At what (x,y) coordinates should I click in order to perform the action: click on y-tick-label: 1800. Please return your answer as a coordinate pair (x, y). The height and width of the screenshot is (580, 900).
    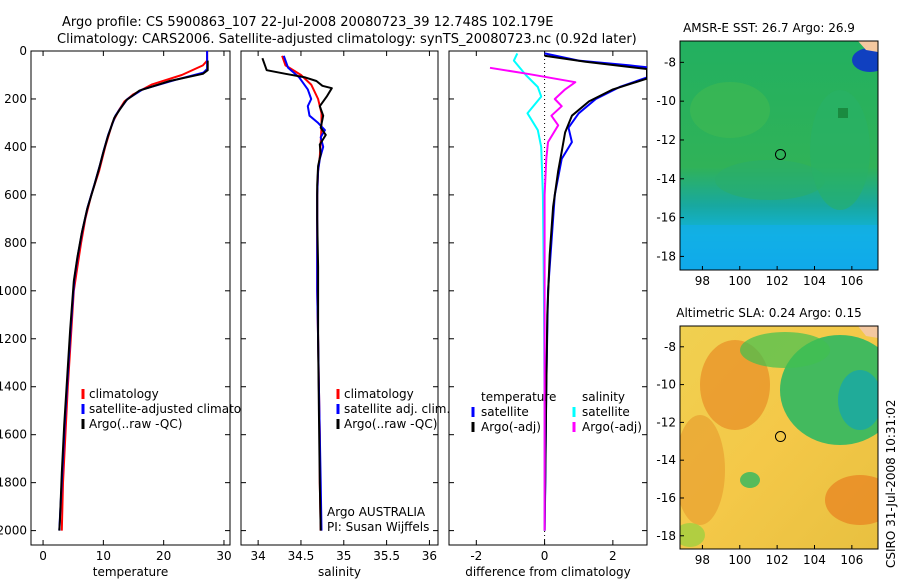
    Looking at the image, I should click on (13, 483).